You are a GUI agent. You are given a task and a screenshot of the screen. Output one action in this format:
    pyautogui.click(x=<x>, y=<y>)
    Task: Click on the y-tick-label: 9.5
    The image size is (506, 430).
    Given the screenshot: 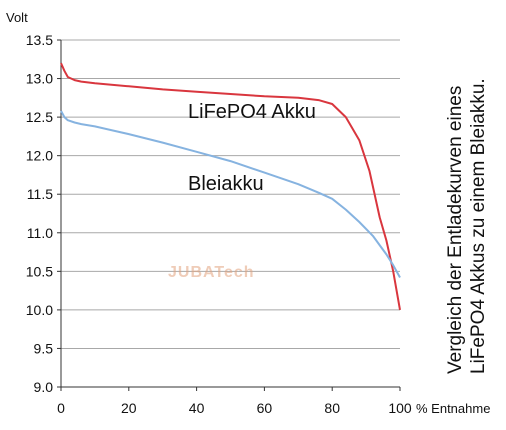 What is the action you would take?
    pyautogui.click(x=44, y=348)
    